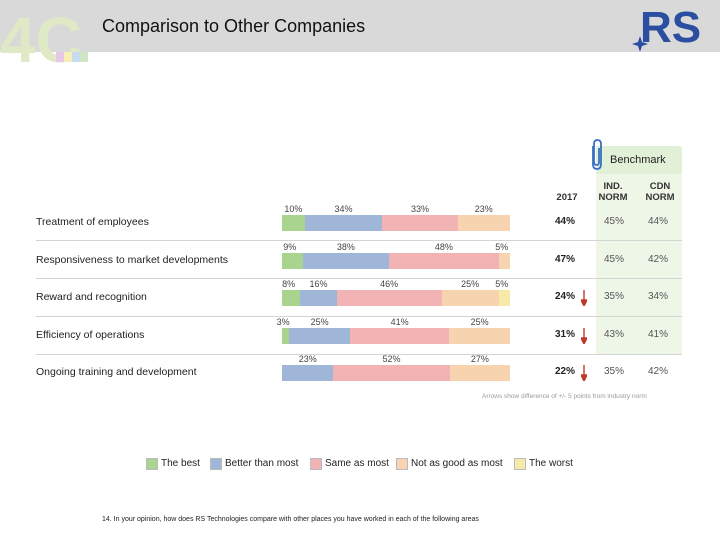 The width and height of the screenshot is (720, 540). What do you see at coordinates (293, 209) in the screenshot?
I see `segment-label: 10%` at bounding box center [293, 209].